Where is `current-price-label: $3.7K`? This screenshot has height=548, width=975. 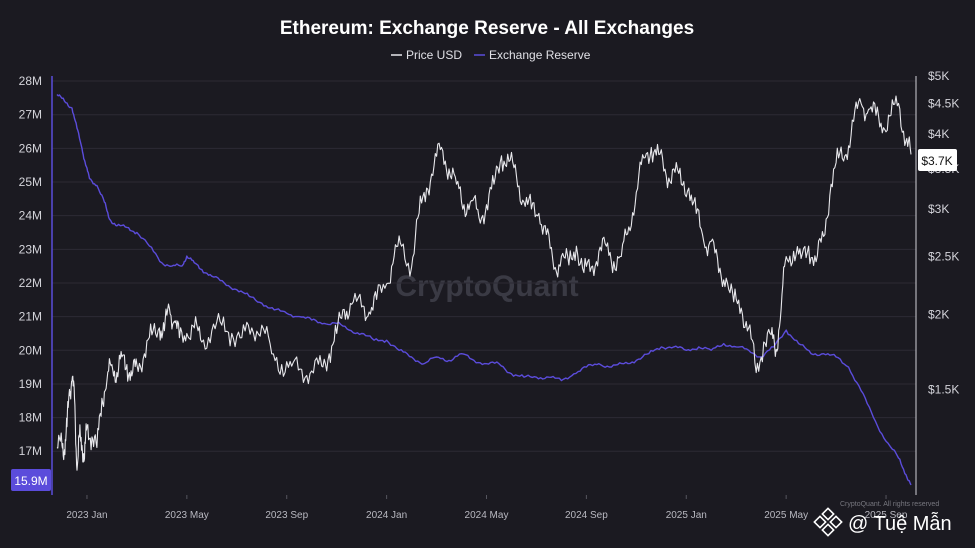
current-price-label: $3.7K is located at coordinates (936, 161).